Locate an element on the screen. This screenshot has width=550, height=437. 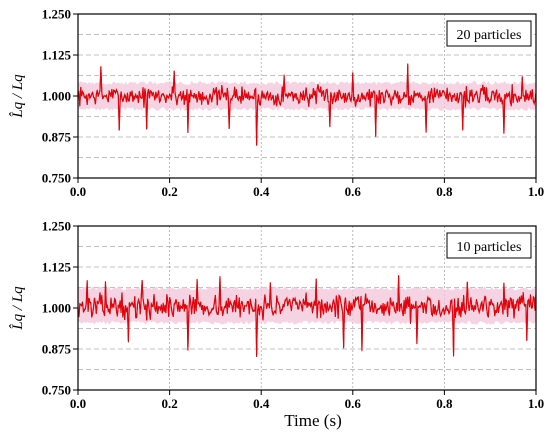
ylabel-top: L̂q / Lq is located at coordinates (18, 96).